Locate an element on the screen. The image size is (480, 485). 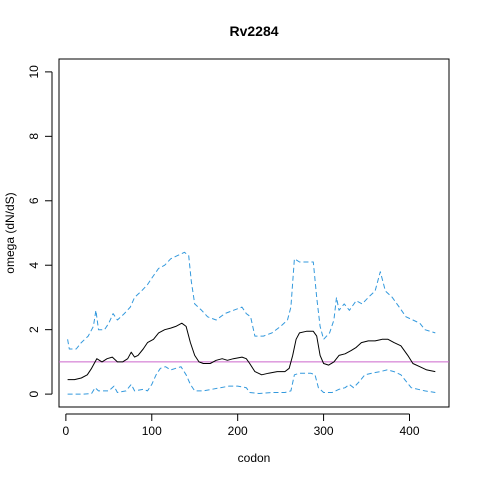
x-tick-label: 400 is located at coordinates (409, 431).